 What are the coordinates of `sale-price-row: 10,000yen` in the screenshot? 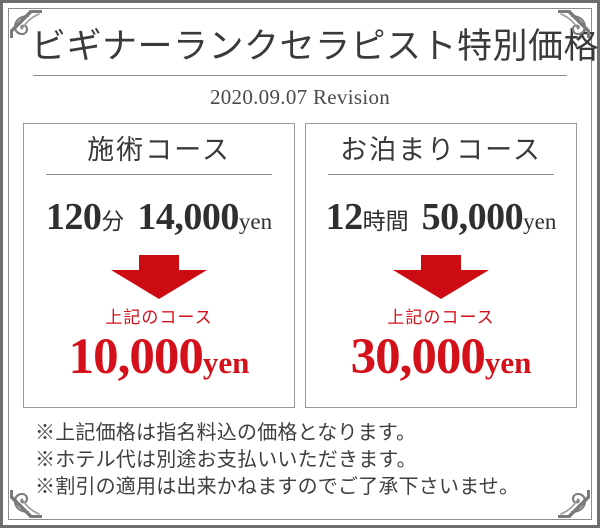 It's located at (159, 357).